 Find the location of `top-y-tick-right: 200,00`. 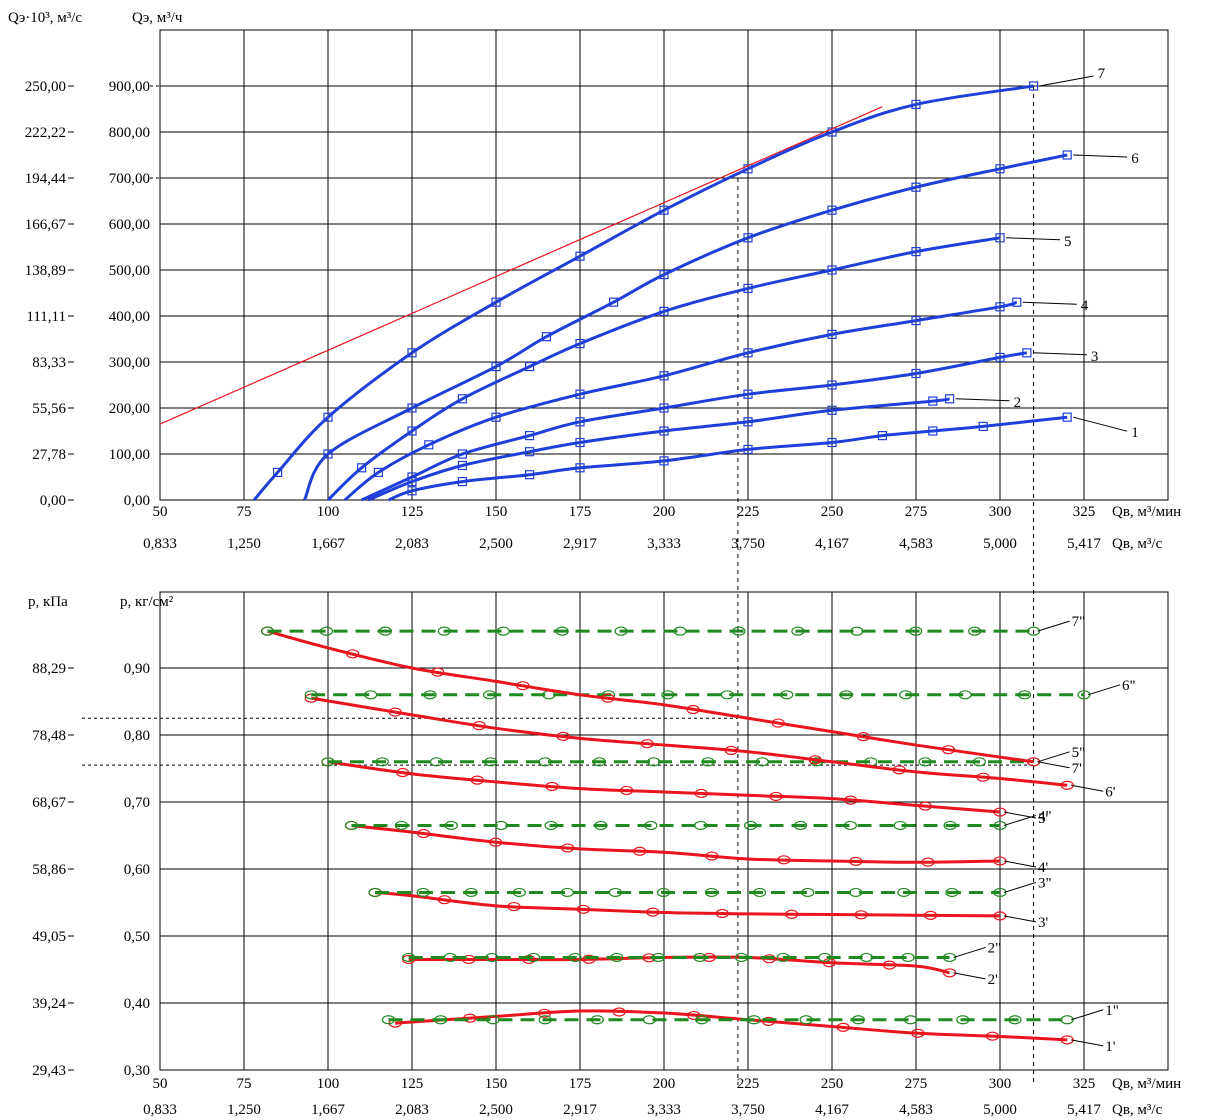

top-y-tick-right: 200,00 is located at coordinates (129, 409).